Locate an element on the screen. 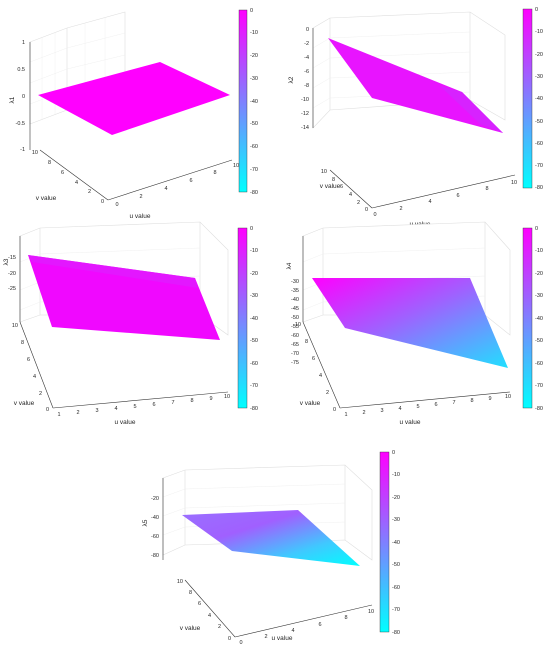 The height and width of the screenshot is (645, 550). colorbar-tick: -10 is located at coordinates (539, 251).